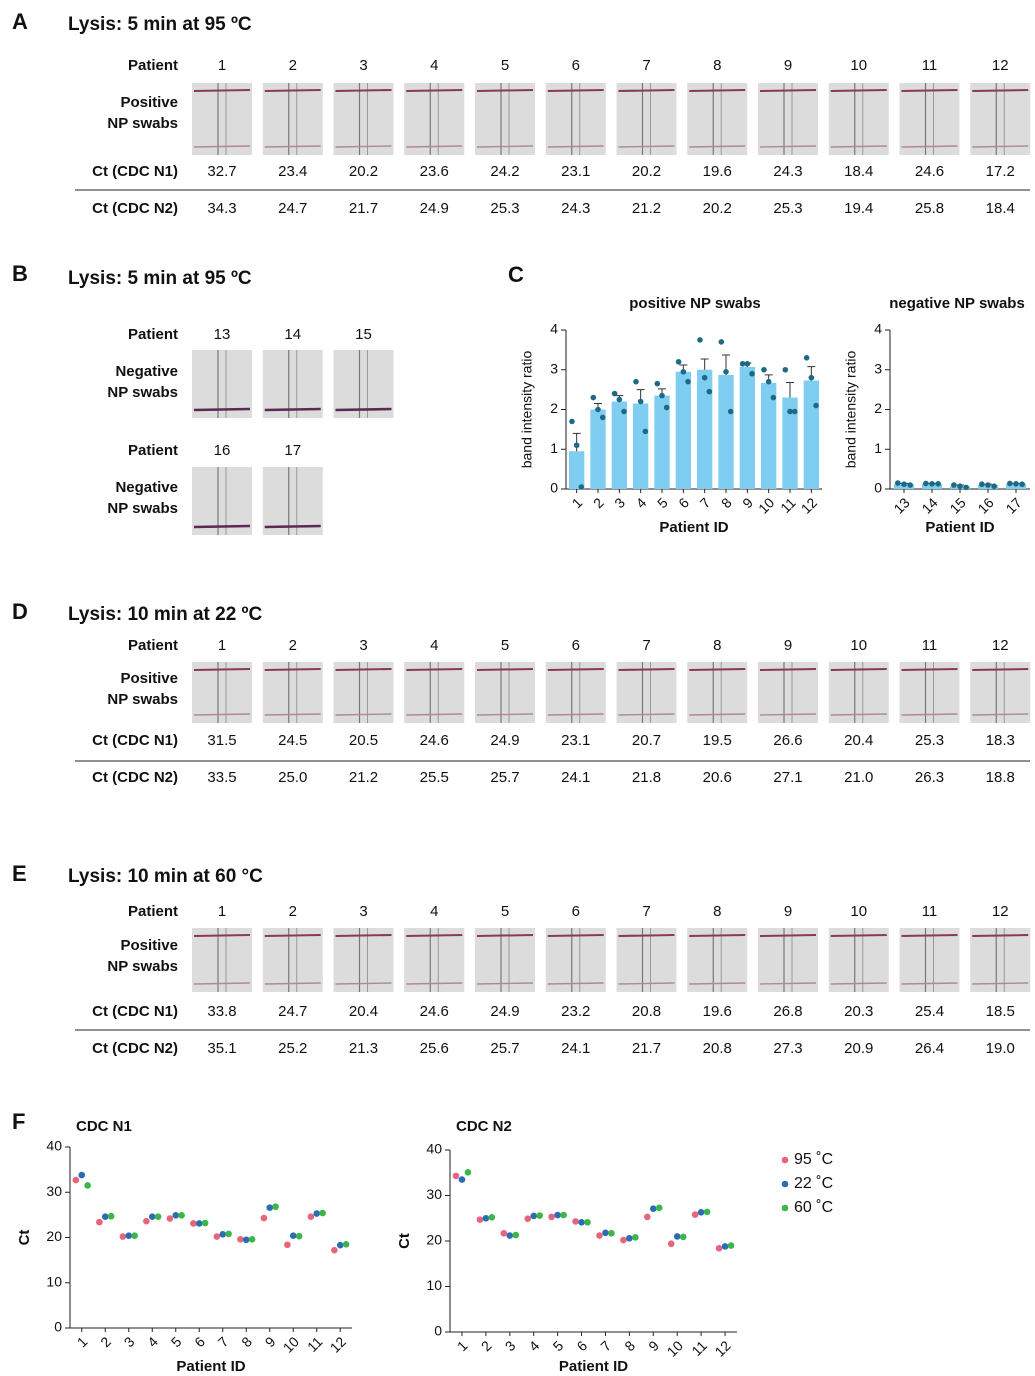 This screenshot has height=1376, width=1035. I want to click on x-tick-label: 10, so click(766, 505).